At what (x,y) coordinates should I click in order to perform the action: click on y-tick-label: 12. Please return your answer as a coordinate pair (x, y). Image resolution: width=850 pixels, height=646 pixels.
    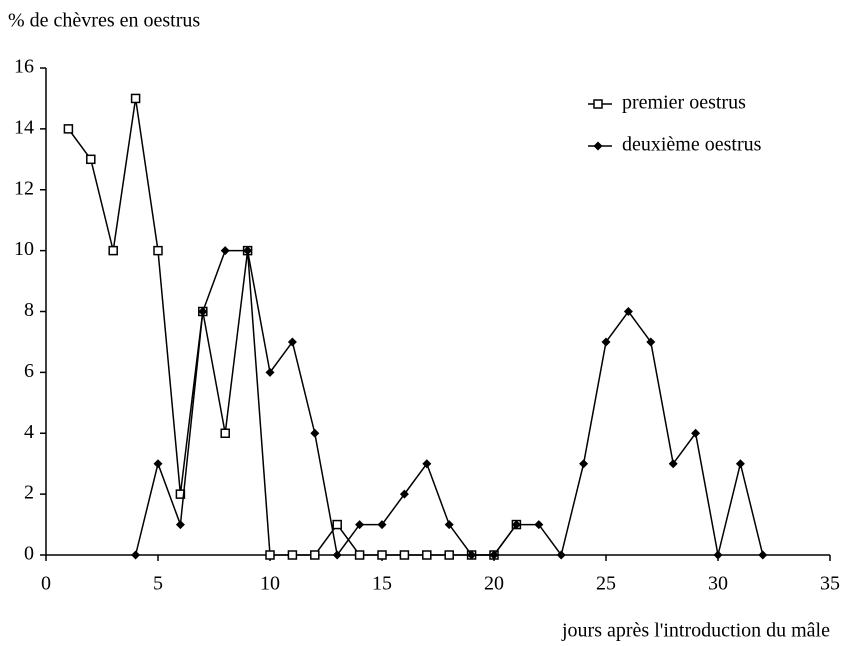
    Looking at the image, I should click on (24, 188).